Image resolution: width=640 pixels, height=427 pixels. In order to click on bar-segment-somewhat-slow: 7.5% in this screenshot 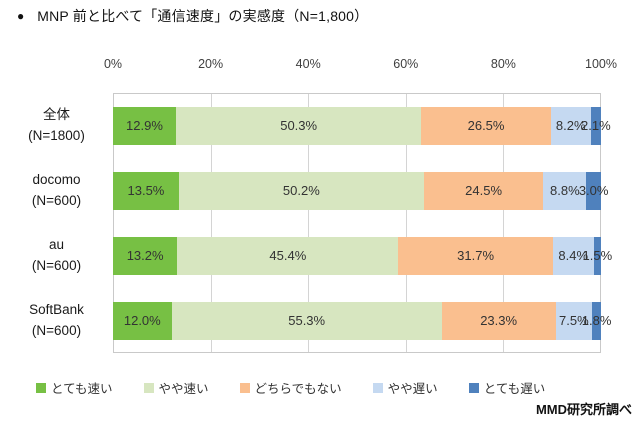, I will do `click(574, 320)`.